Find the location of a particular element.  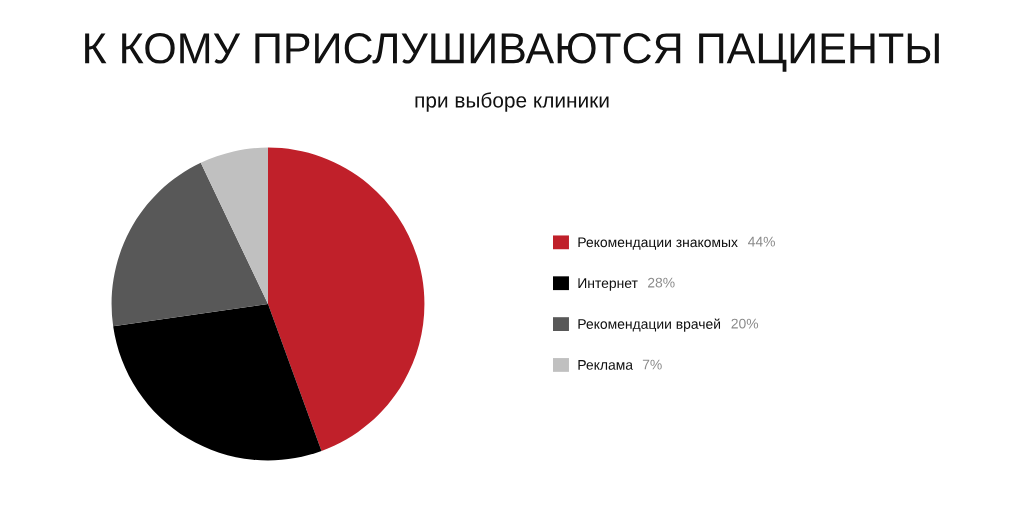

chart-subtitle: при выборе клиники is located at coordinates (512, 102).